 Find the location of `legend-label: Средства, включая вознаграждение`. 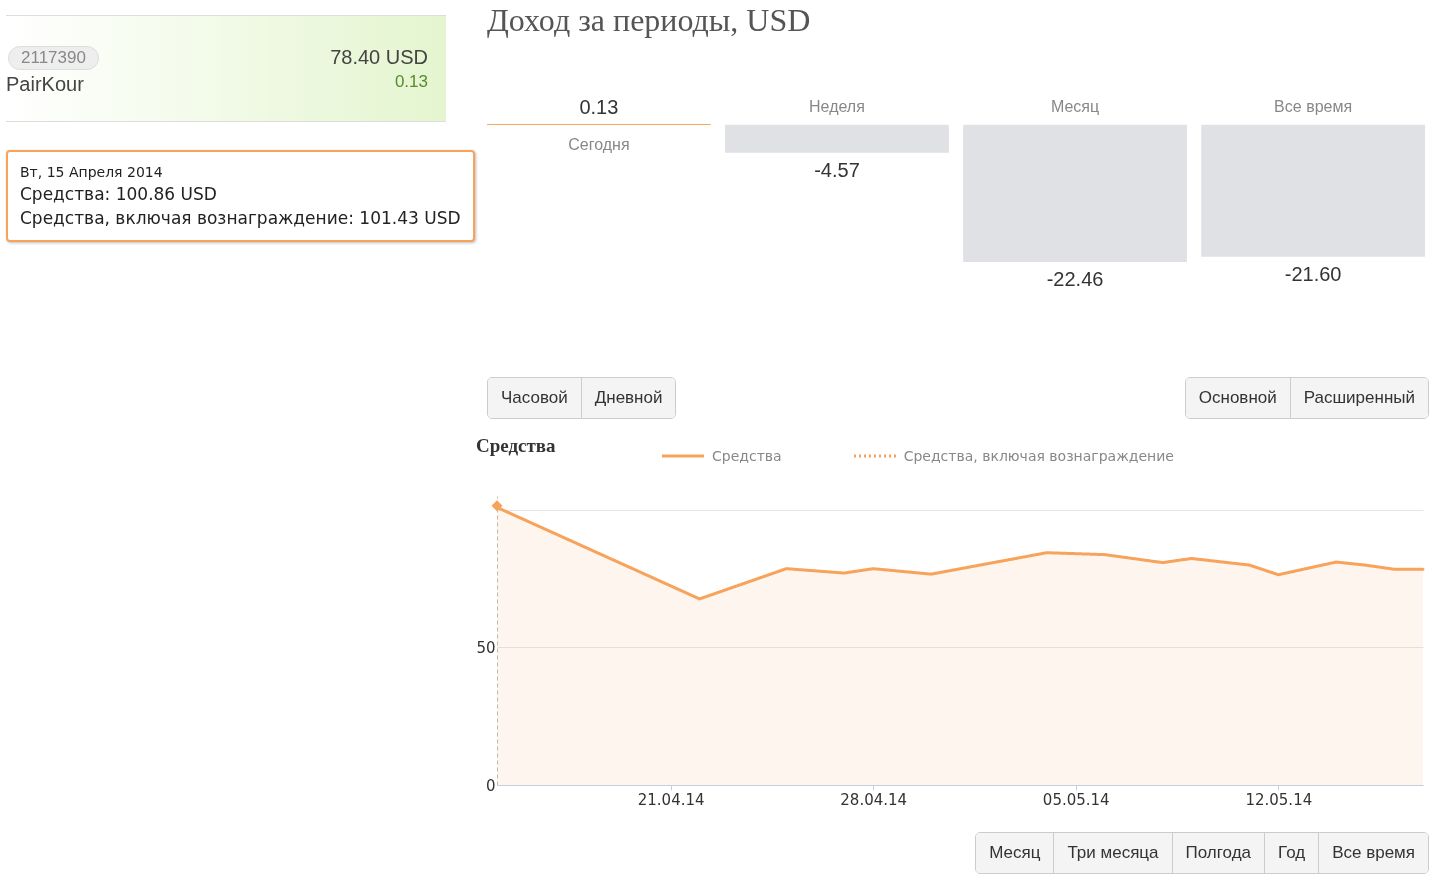

legend-label: Средства, включая вознаграждение is located at coordinates (1038, 456).